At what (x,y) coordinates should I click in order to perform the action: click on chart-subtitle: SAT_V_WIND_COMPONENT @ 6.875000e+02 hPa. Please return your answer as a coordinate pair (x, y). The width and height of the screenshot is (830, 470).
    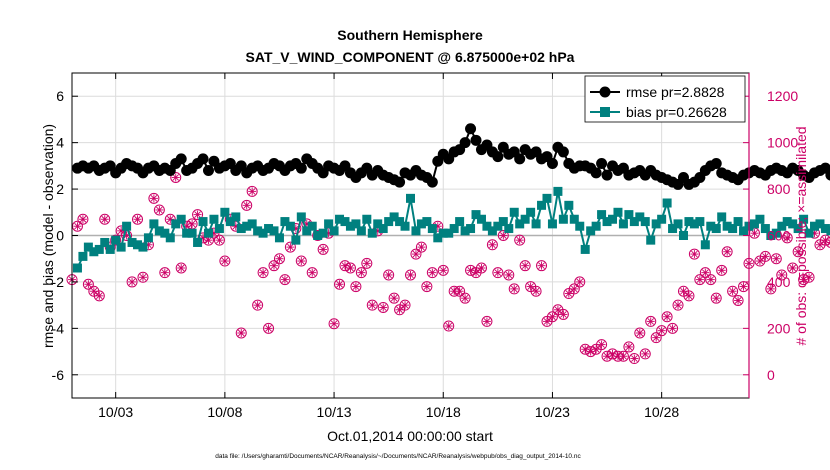
    Looking at the image, I should click on (410, 57).